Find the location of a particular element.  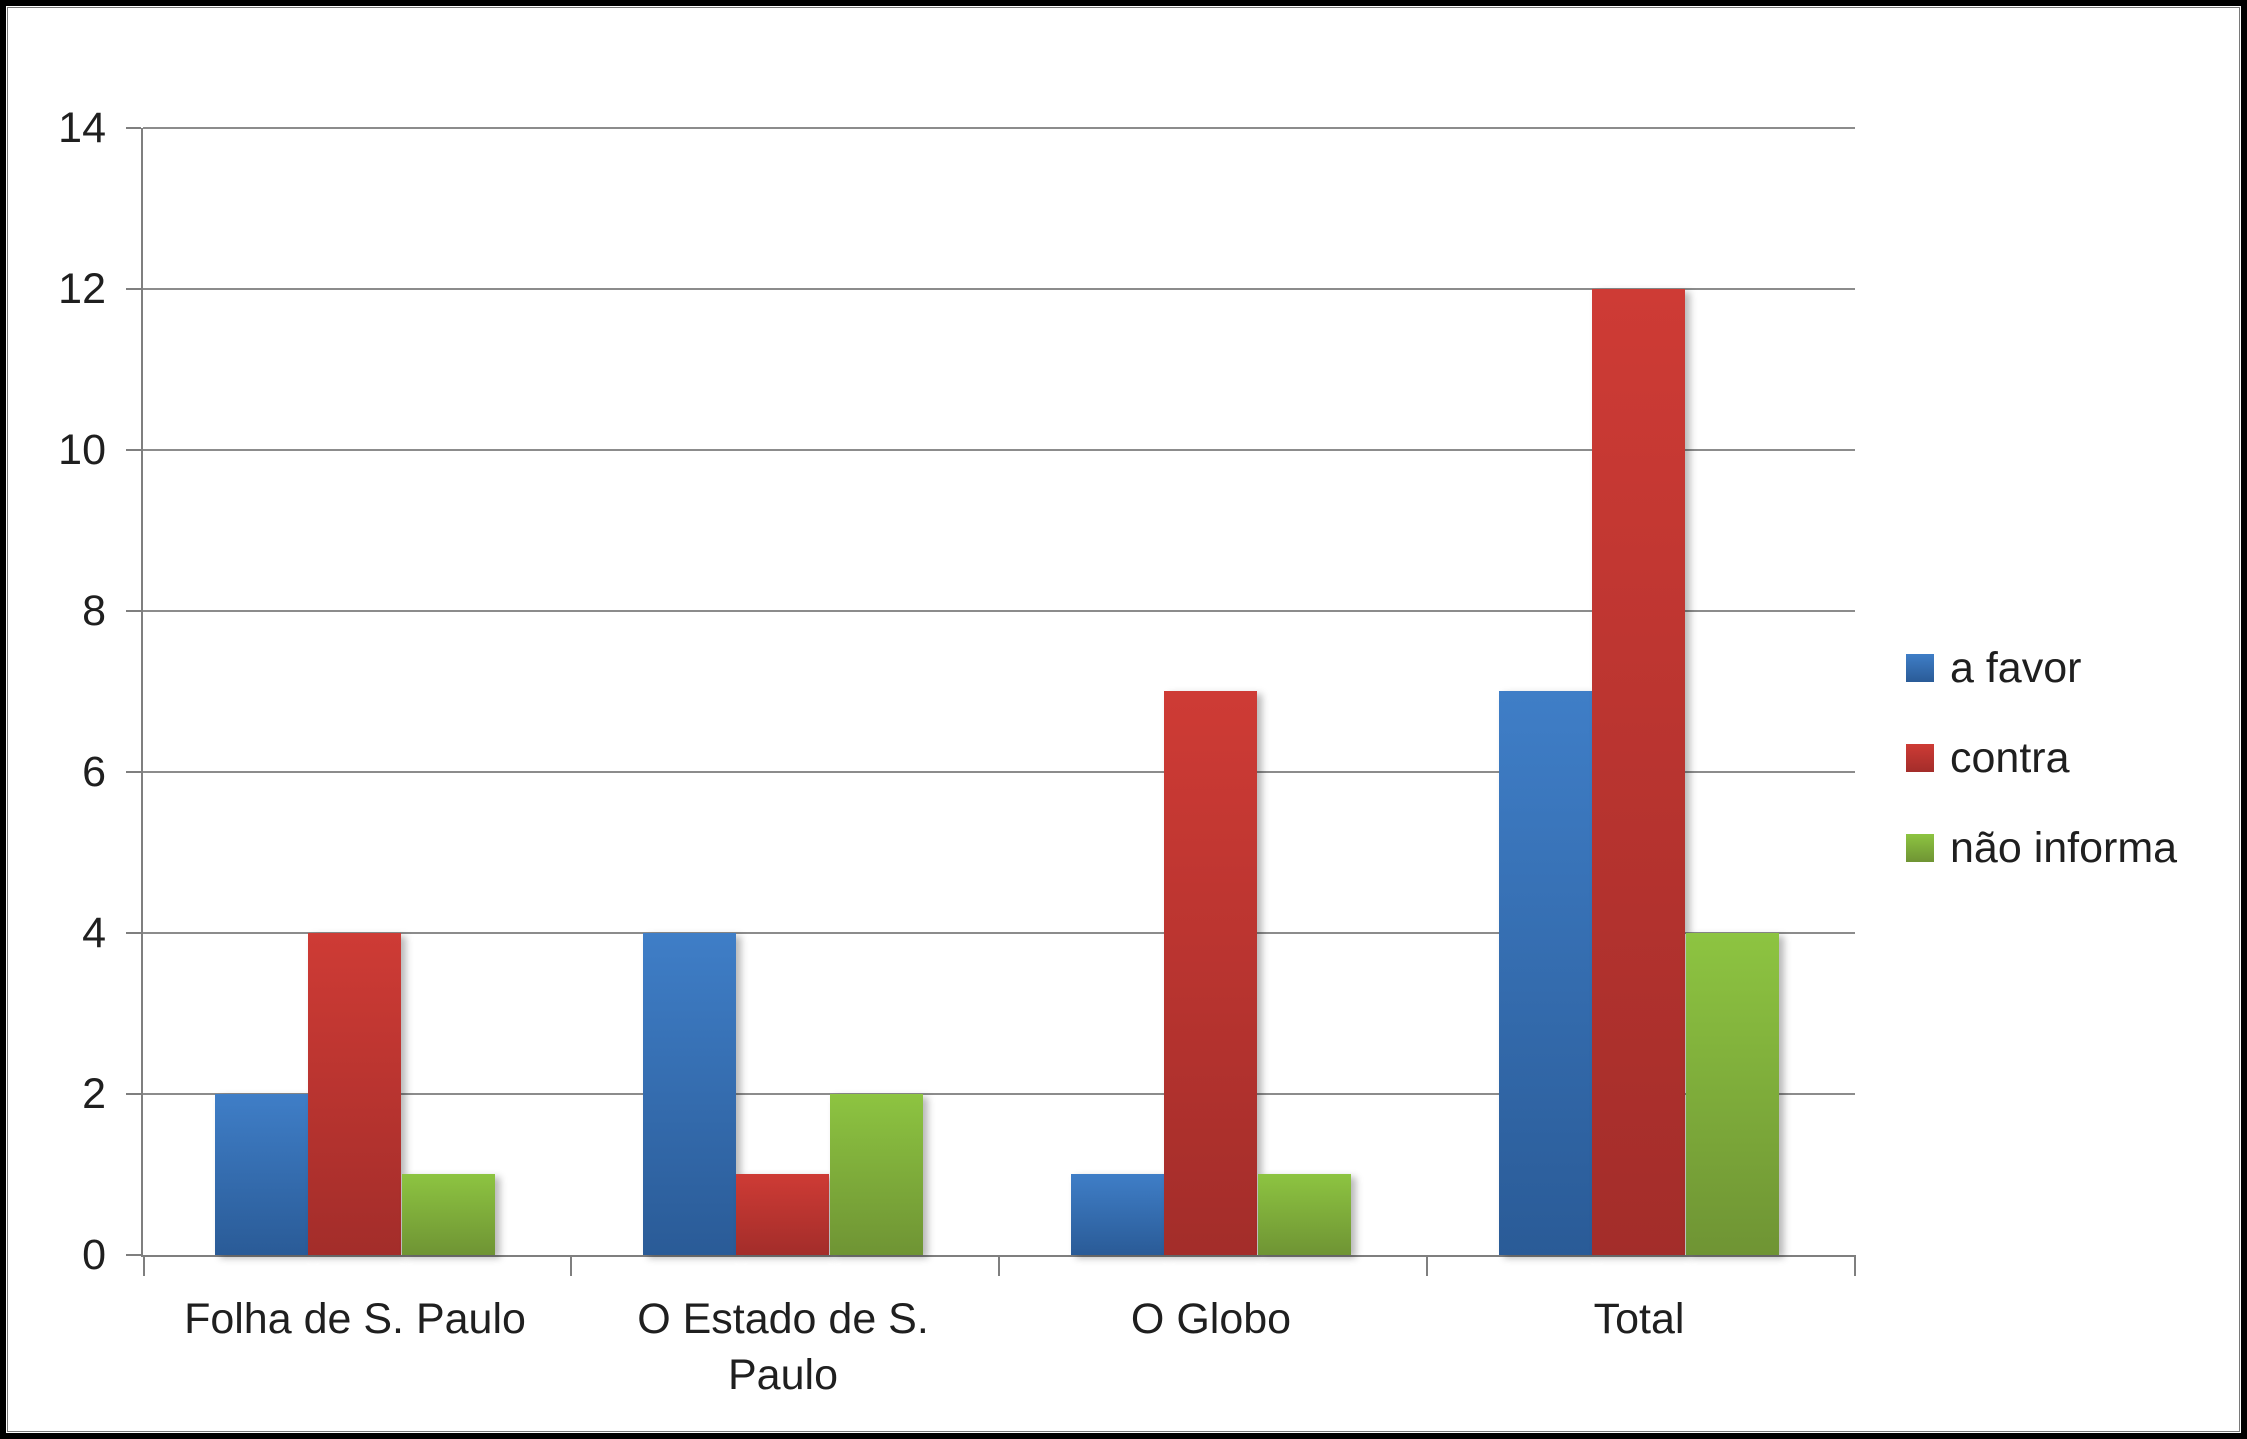

y-tick-label-8: 8 is located at coordinates (94, 611).